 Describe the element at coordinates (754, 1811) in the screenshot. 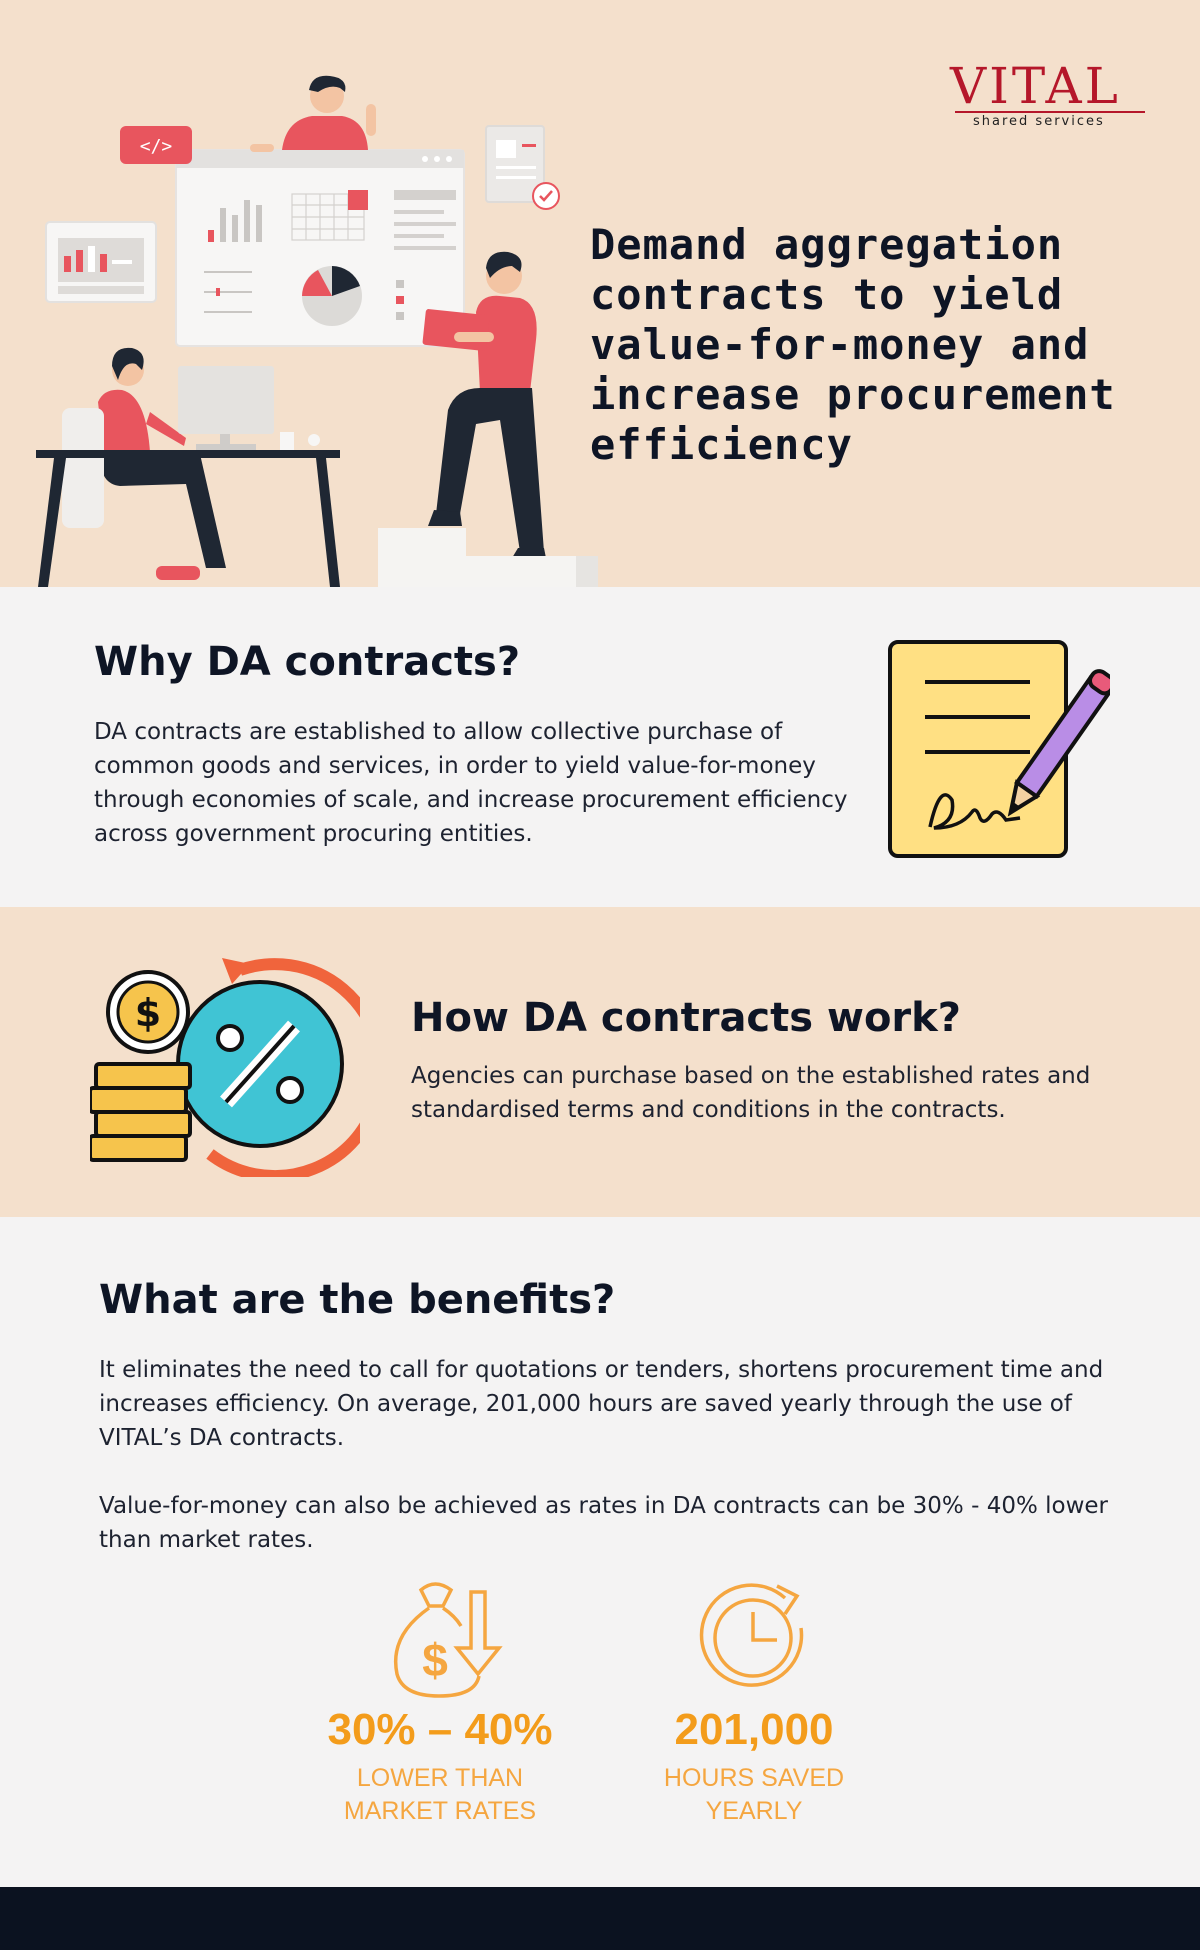

I see `stat-label-line: YEARLY` at that location.